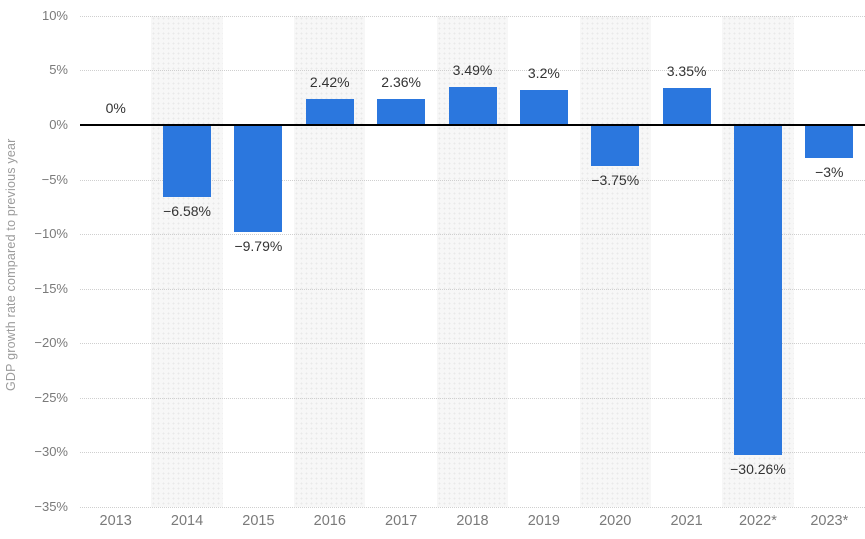 The height and width of the screenshot is (539, 865). I want to click on gridline--30, so click(472, 453).